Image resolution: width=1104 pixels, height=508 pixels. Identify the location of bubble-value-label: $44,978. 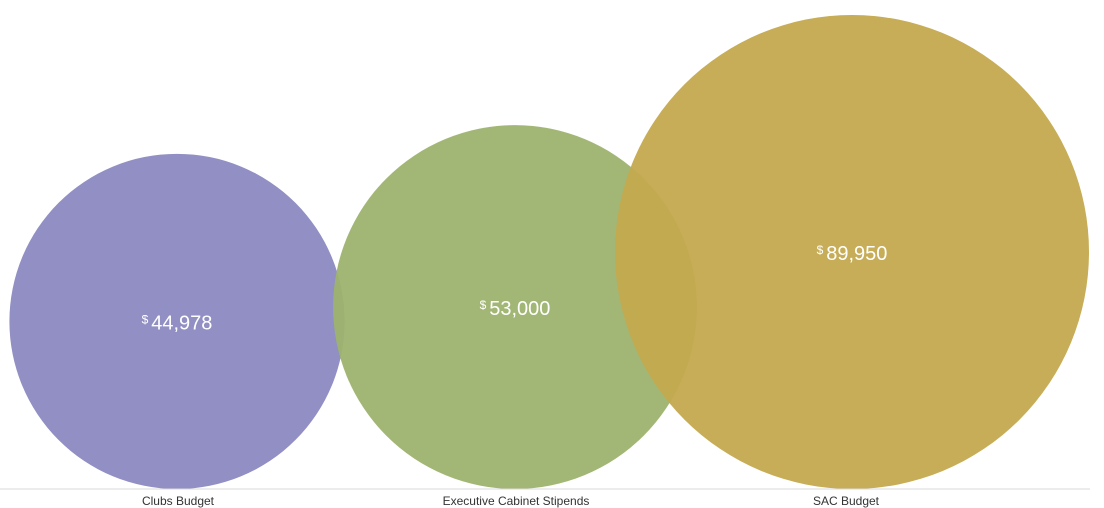
(177, 323).